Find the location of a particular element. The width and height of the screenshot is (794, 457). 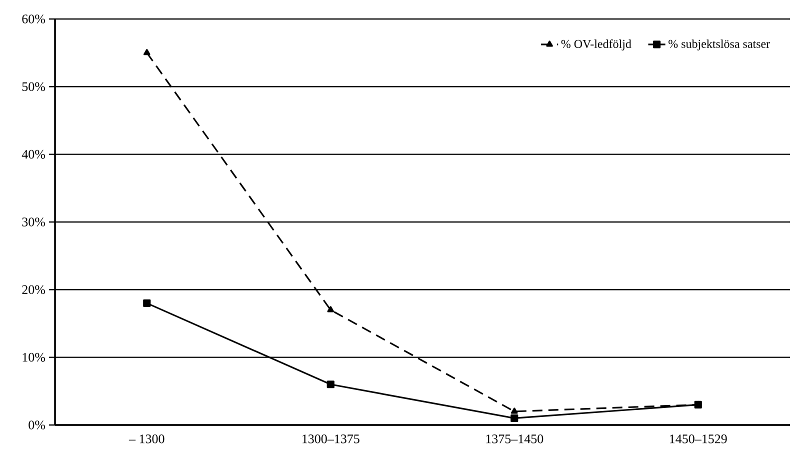

y-tick-label: 60% is located at coordinates (34, 19).